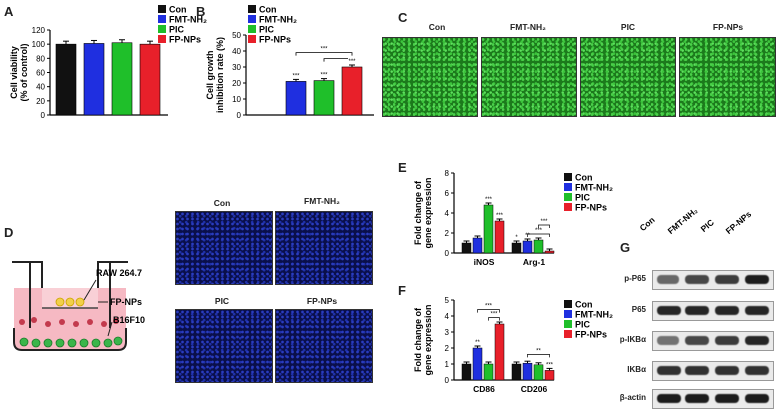 This screenshot has height=414, width=778. I want to click on blot-row-label: p-IKBα, so click(632, 339).